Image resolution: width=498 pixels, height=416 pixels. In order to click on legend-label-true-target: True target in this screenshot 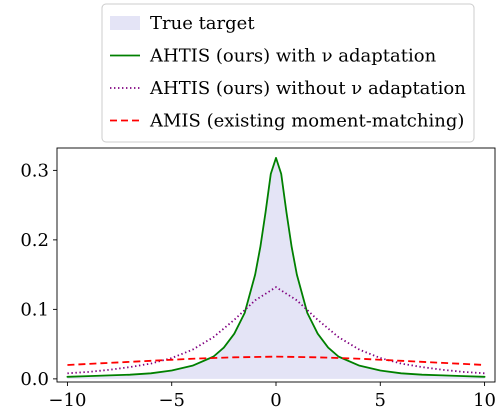, I will do `click(202, 23)`.